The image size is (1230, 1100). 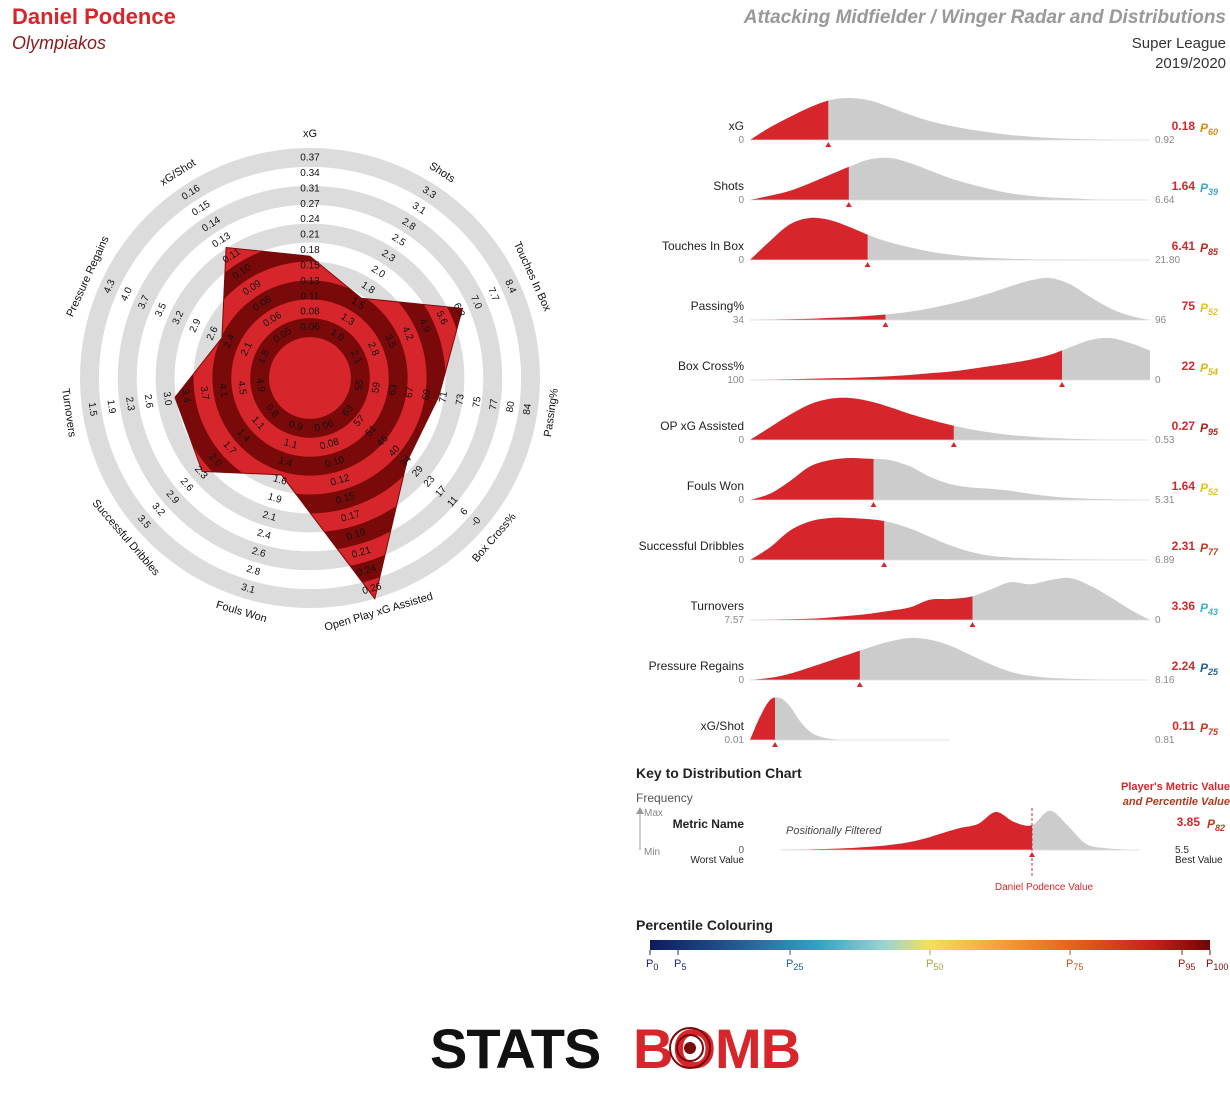 I want to click on radar-tick-label: 4.2, so click(x=407, y=334).